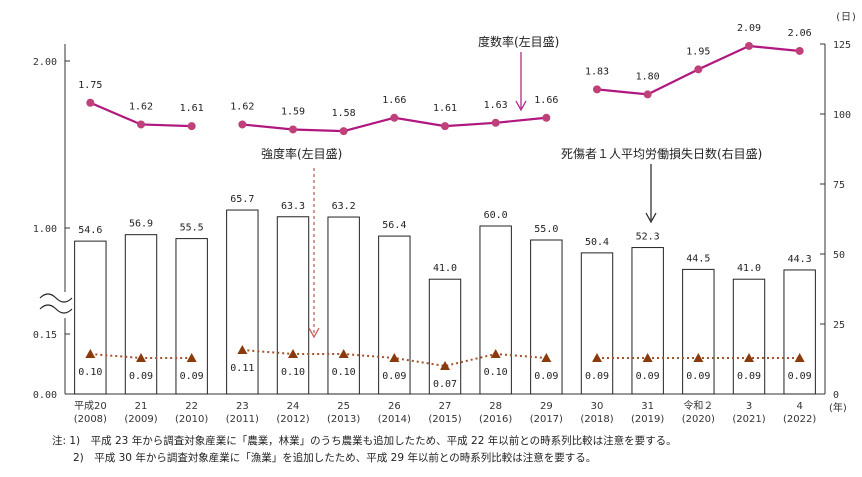 This screenshot has height=477, width=862. Describe the element at coordinates (344, 113) in the screenshot. I see `frequency-rate-label: 1.58` at that location.